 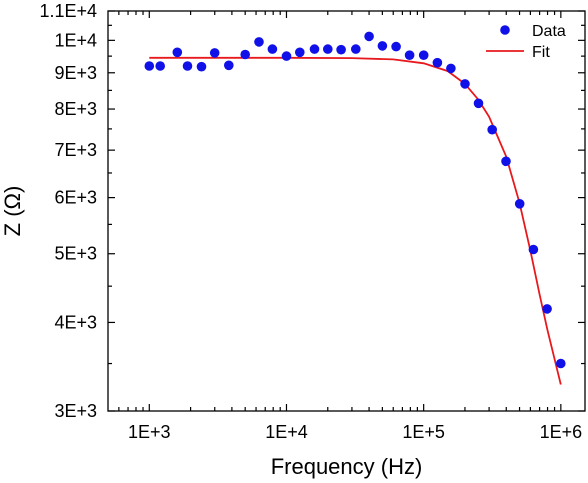 I want to click on y-tick-label: 1.1E+4, so click(x=68, y=11).